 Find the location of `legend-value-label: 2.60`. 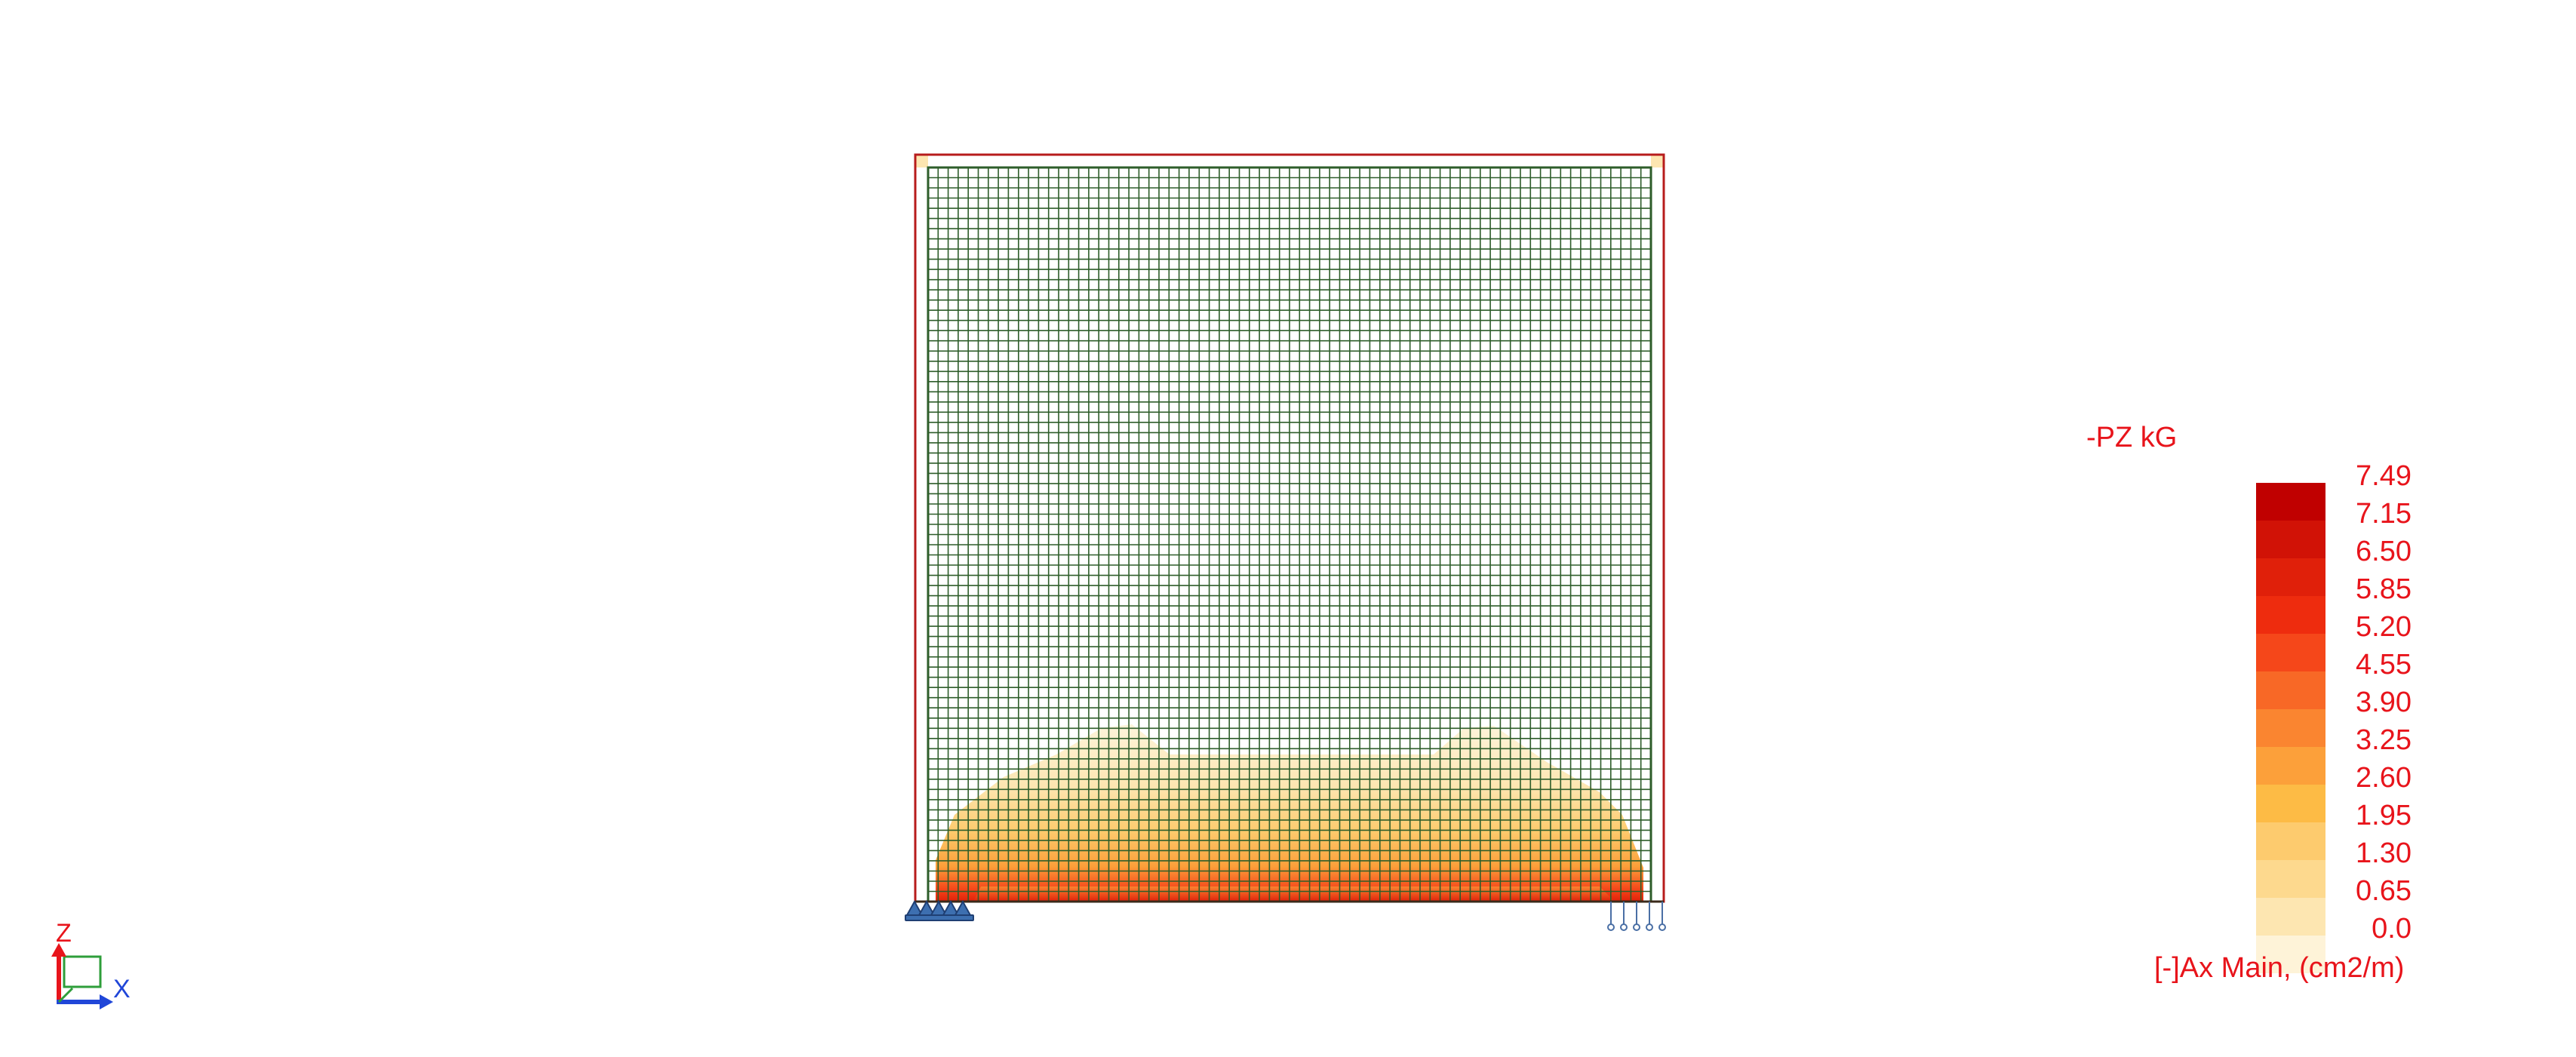

legend-value-label: 2.60 is located at coordinates (2384, 778).